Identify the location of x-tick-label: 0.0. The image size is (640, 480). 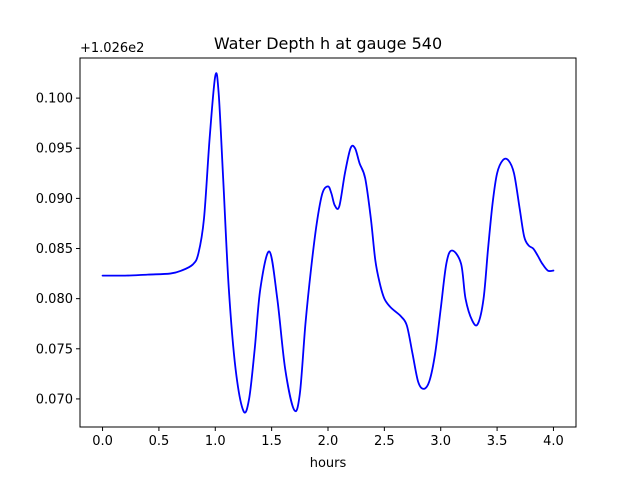
(102, 441).